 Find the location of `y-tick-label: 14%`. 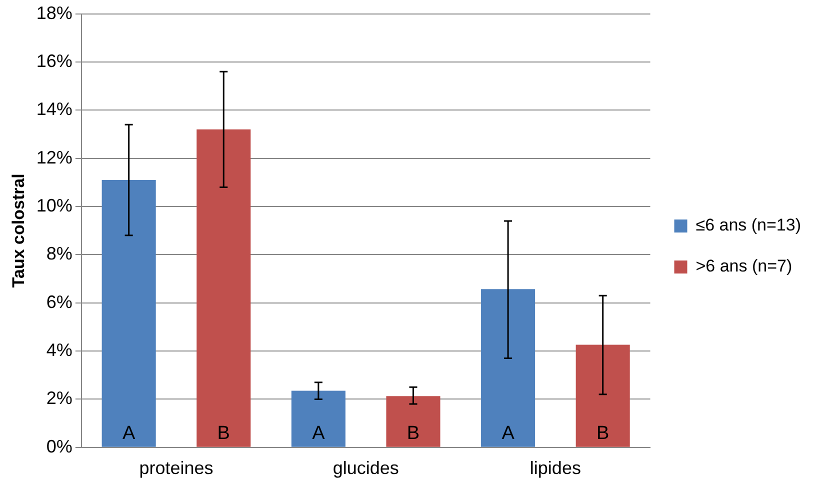

y-tick-label: 14% is located at coordinates (54, 109).